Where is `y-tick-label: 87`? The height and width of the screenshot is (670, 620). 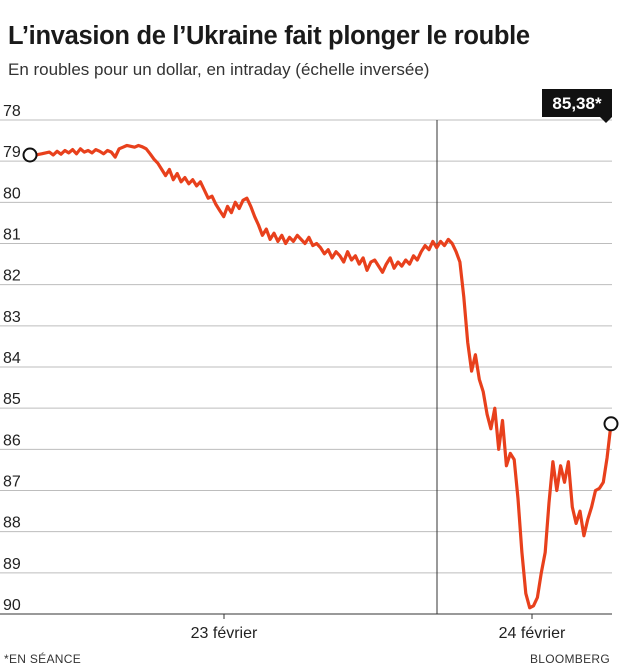
y-tick-label: 87 is located at coordinates (12, 482).